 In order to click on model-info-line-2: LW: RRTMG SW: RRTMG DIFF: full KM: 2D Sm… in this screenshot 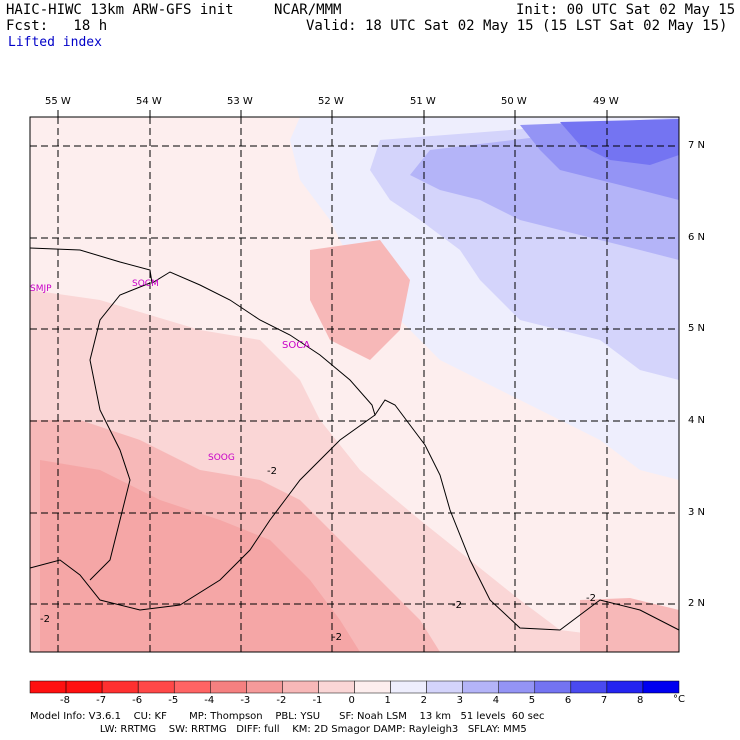, I will do `click(278, 729)`.